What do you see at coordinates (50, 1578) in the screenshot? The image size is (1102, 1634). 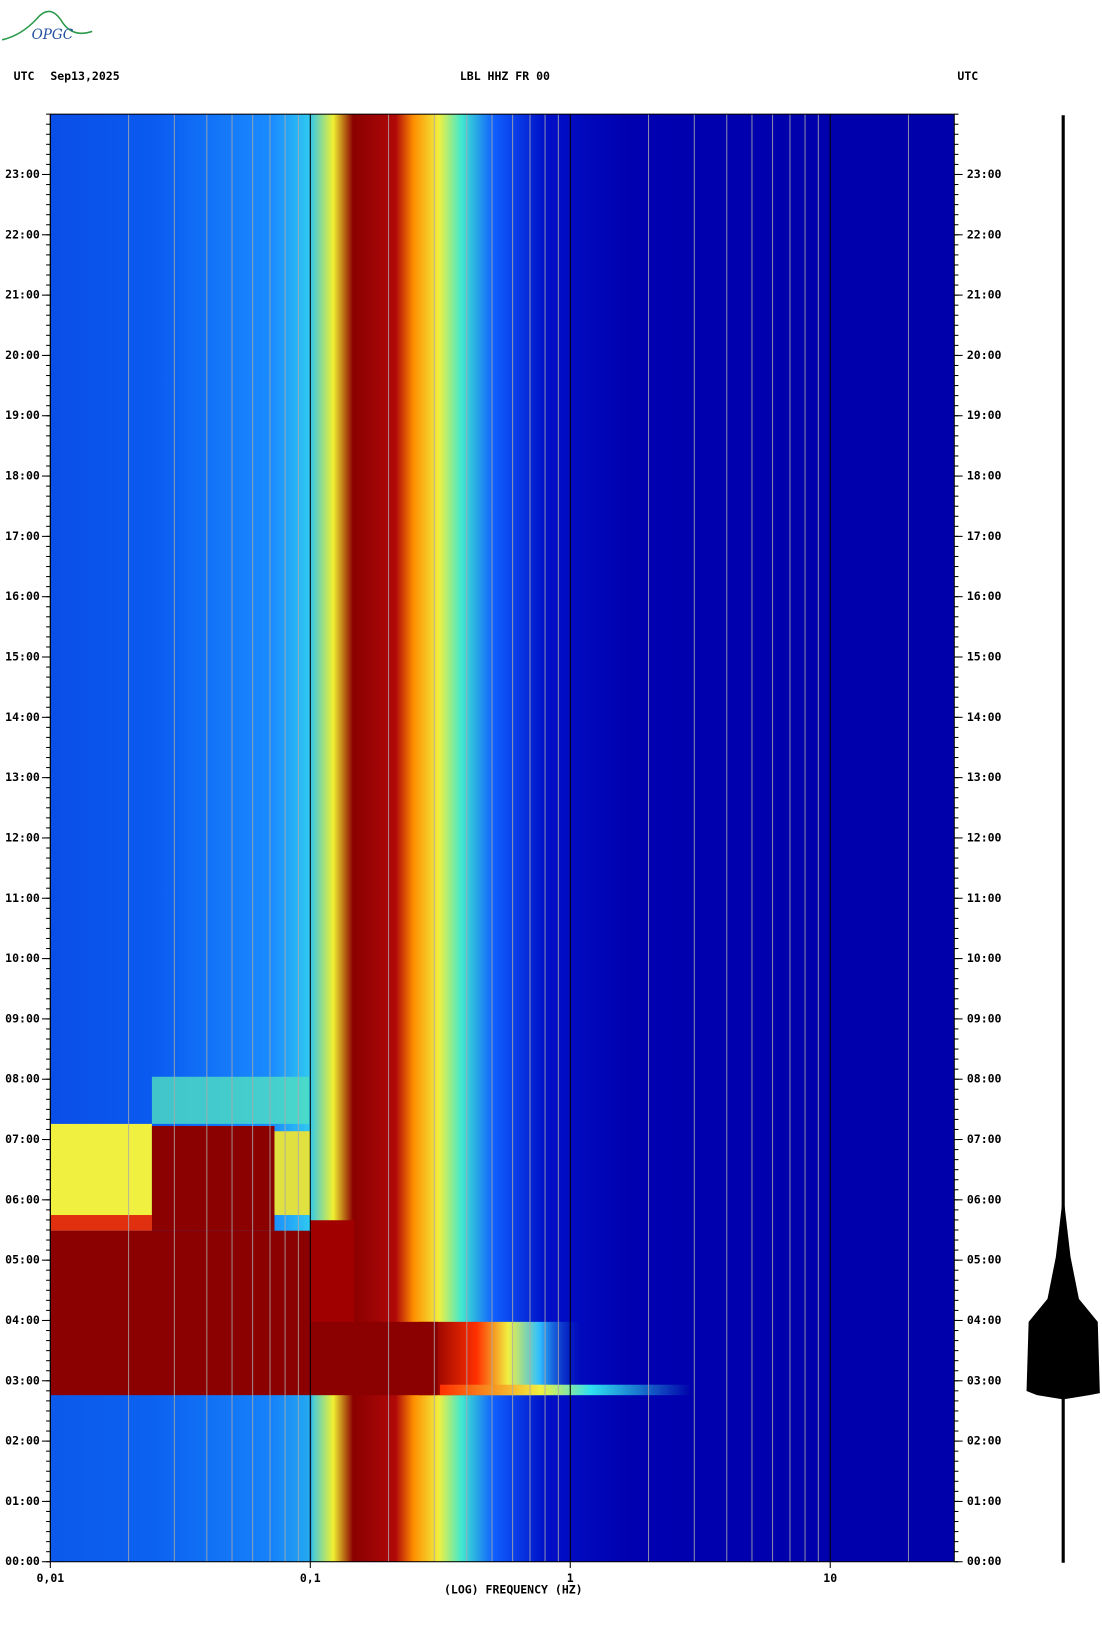 I see `x-tick-label: 0,01` at bounding box center [50, 1578].